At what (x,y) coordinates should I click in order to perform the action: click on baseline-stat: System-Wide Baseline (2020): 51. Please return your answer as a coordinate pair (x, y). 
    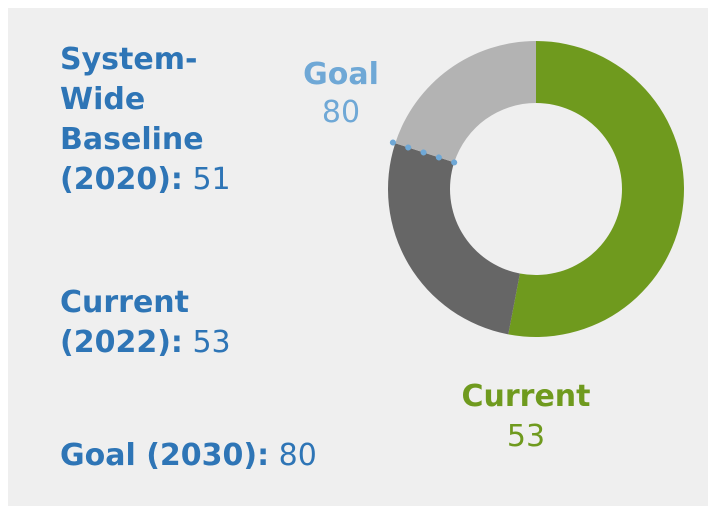
    Looking at the image, I should click on (160, 120).